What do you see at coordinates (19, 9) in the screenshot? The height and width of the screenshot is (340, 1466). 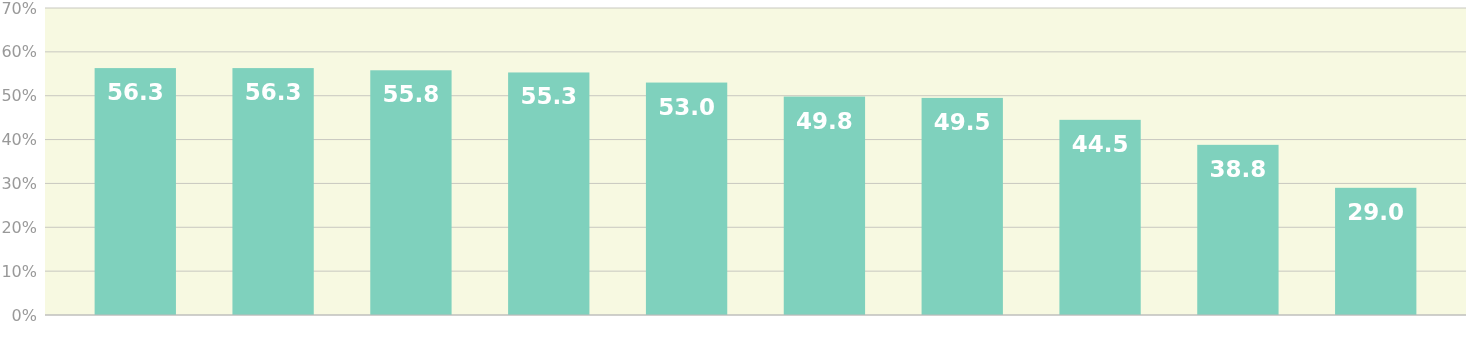 I see `y-tick-label: 70%` at bounding box center [19, 9].